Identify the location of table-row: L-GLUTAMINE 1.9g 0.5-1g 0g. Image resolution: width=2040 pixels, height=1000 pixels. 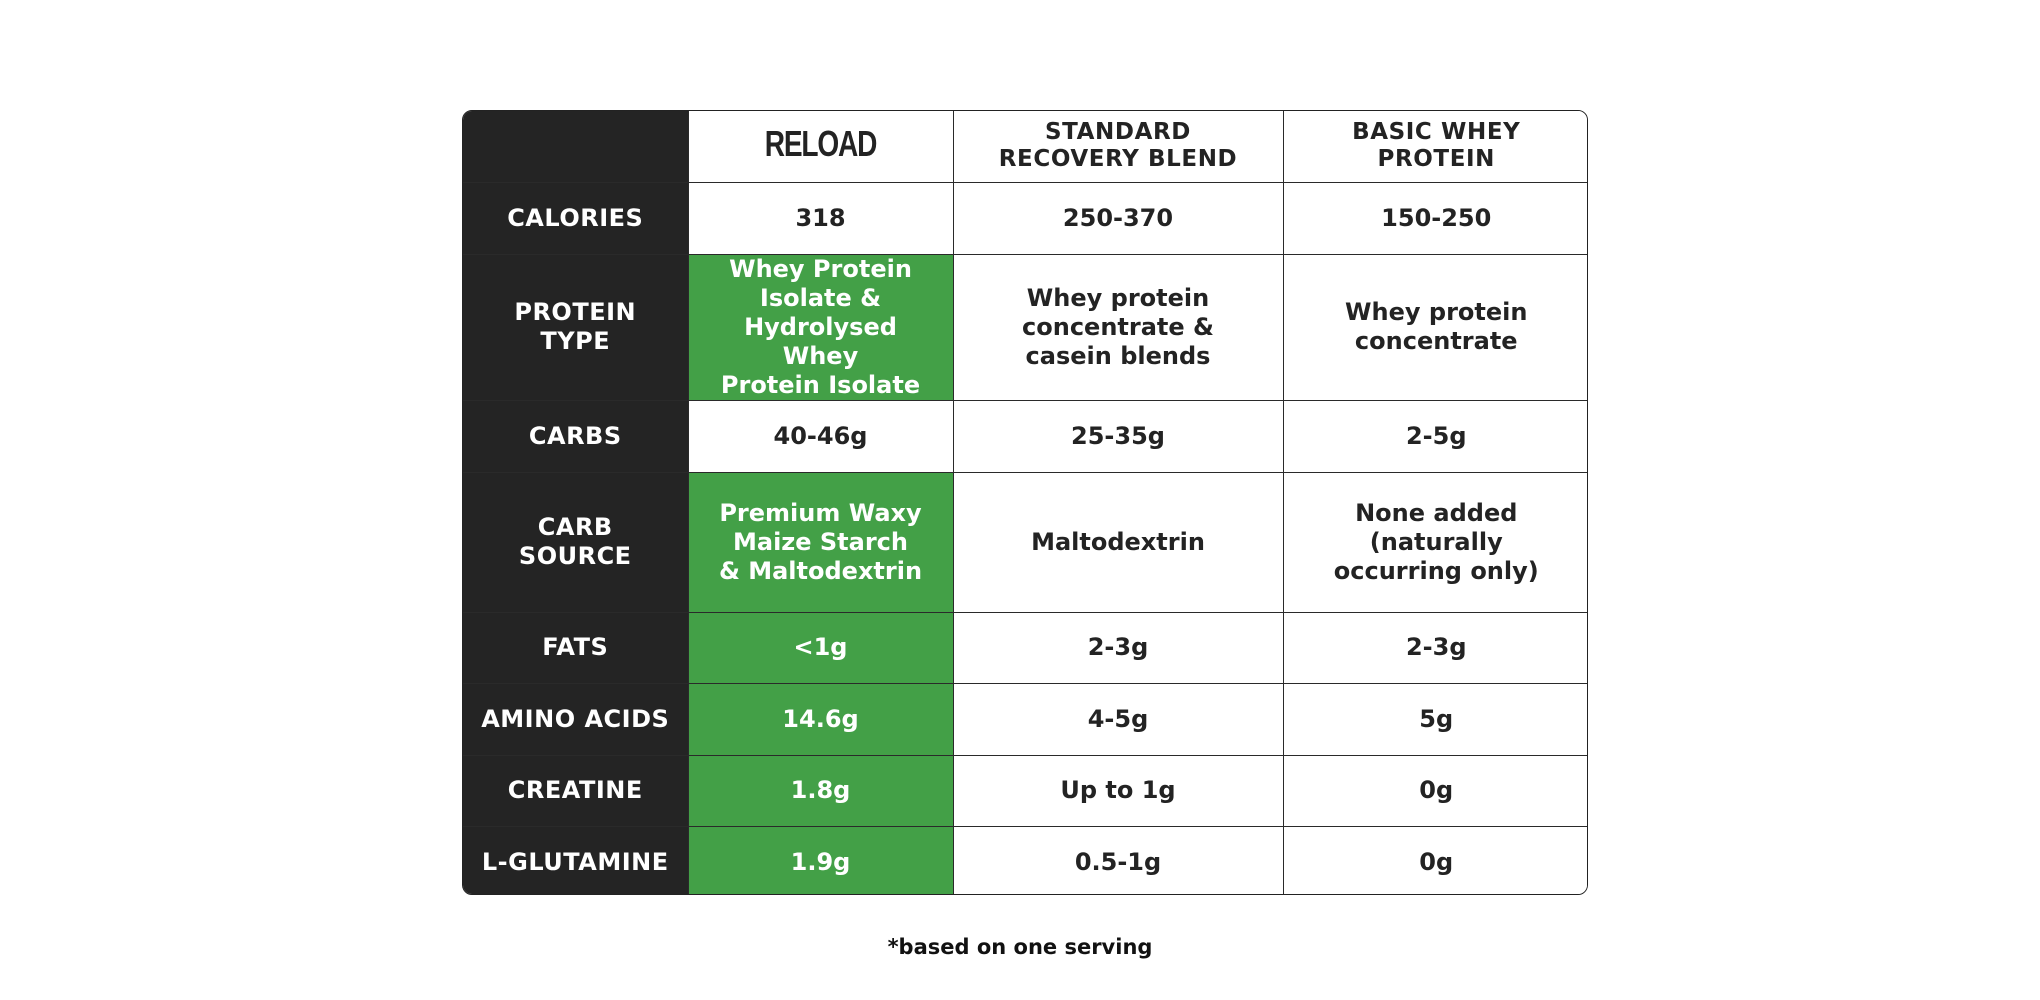
(1025, 859).